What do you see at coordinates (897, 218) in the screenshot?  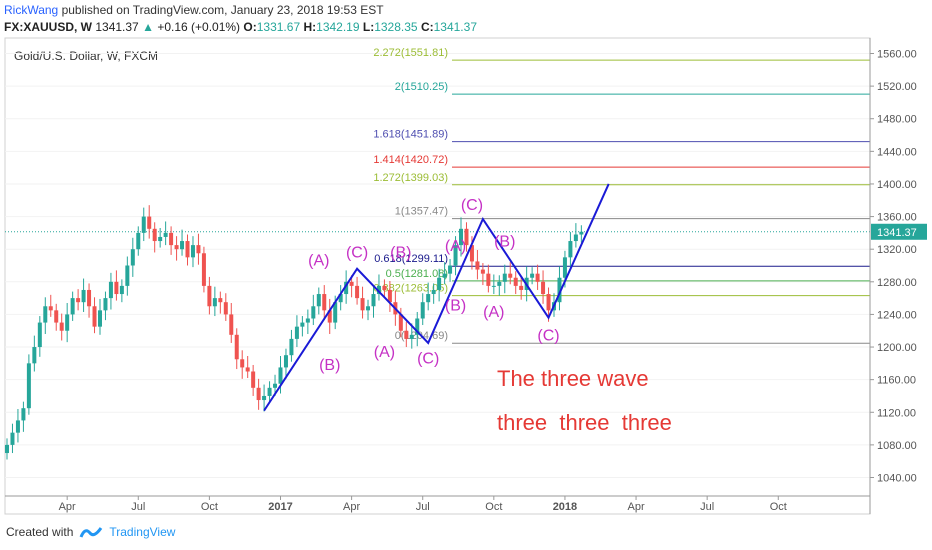 I see `price-tick-label: 1360.00` at bounding box center [897, 218].